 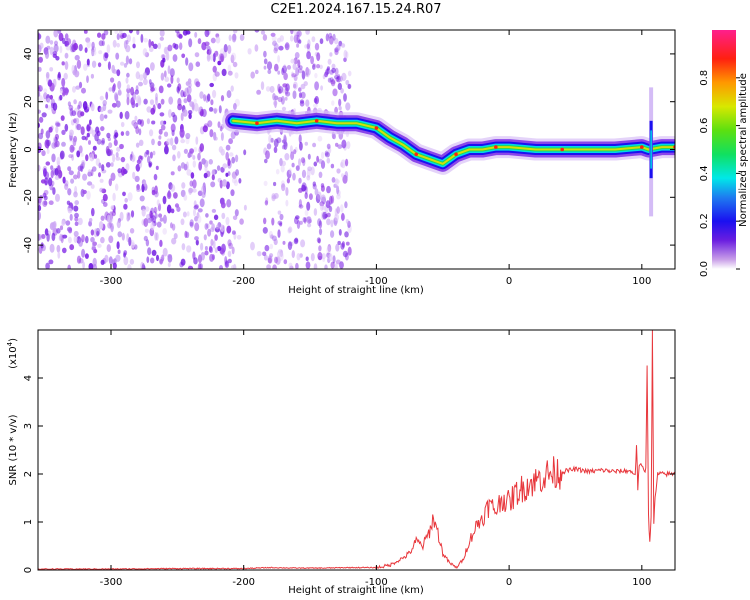 What do you see at coordinates (562, 149) in the screenshot?
I see `trace-hotspot` at bounding box center [562, 149].